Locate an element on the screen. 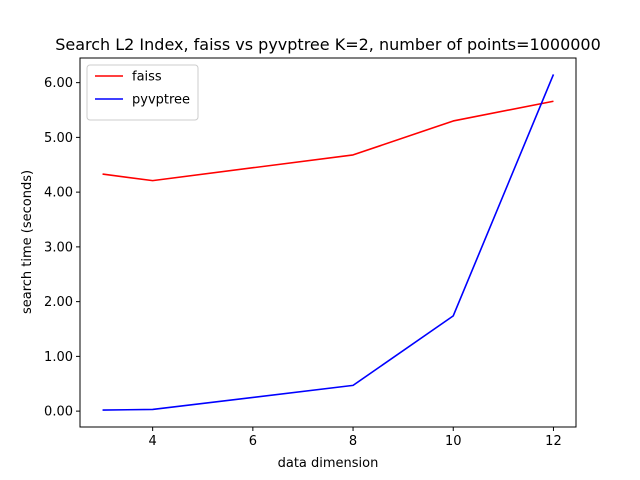 This screenshot has height=480, width=640. y-axis: 0.00 1.00 2.00 3.00 4.00 5.00 6.00 is located at coordinates (62, 248).